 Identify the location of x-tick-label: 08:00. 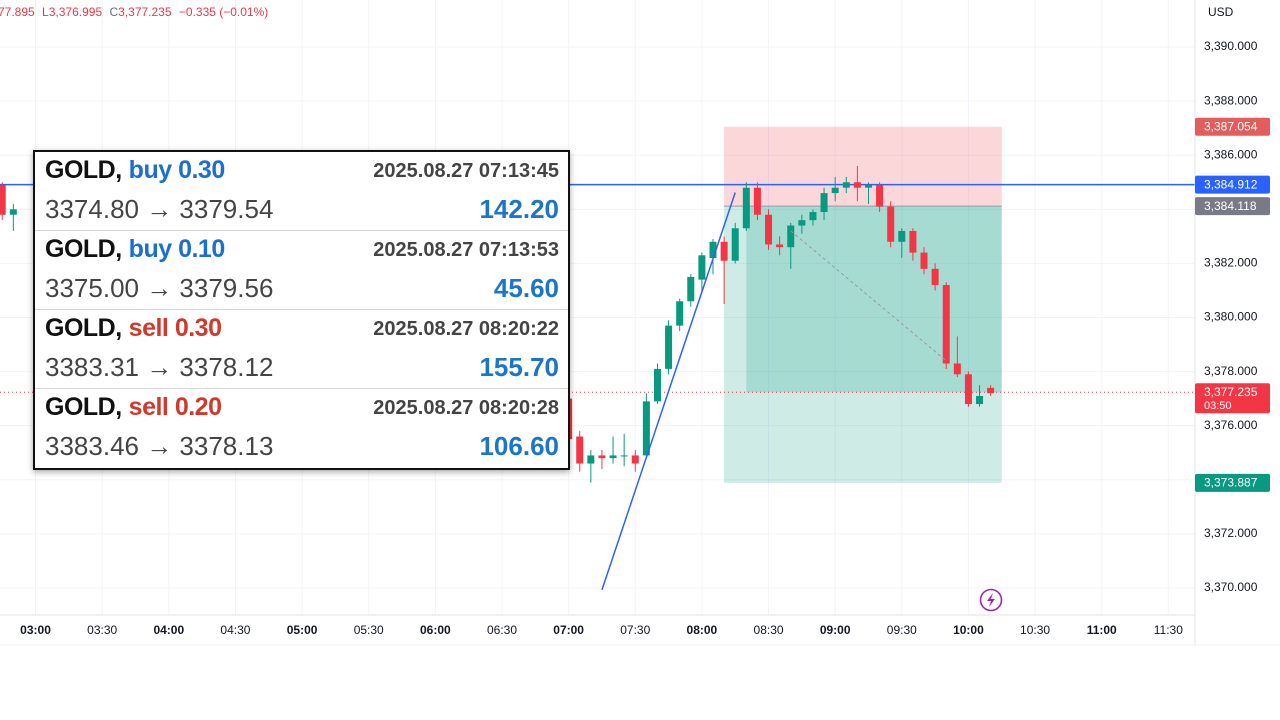
(702, 630).